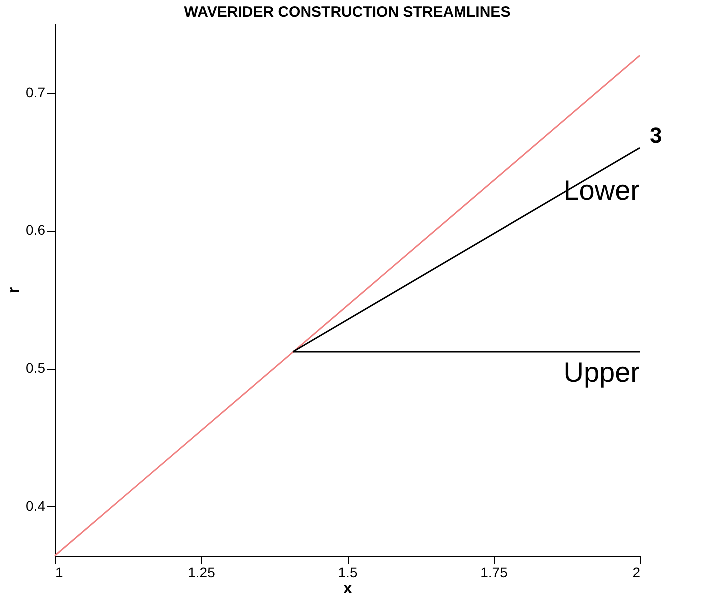 Image resolution: width=707 pixels, height=614 pixels. I want to click on x-tick-label: 2, so click(636, 572).